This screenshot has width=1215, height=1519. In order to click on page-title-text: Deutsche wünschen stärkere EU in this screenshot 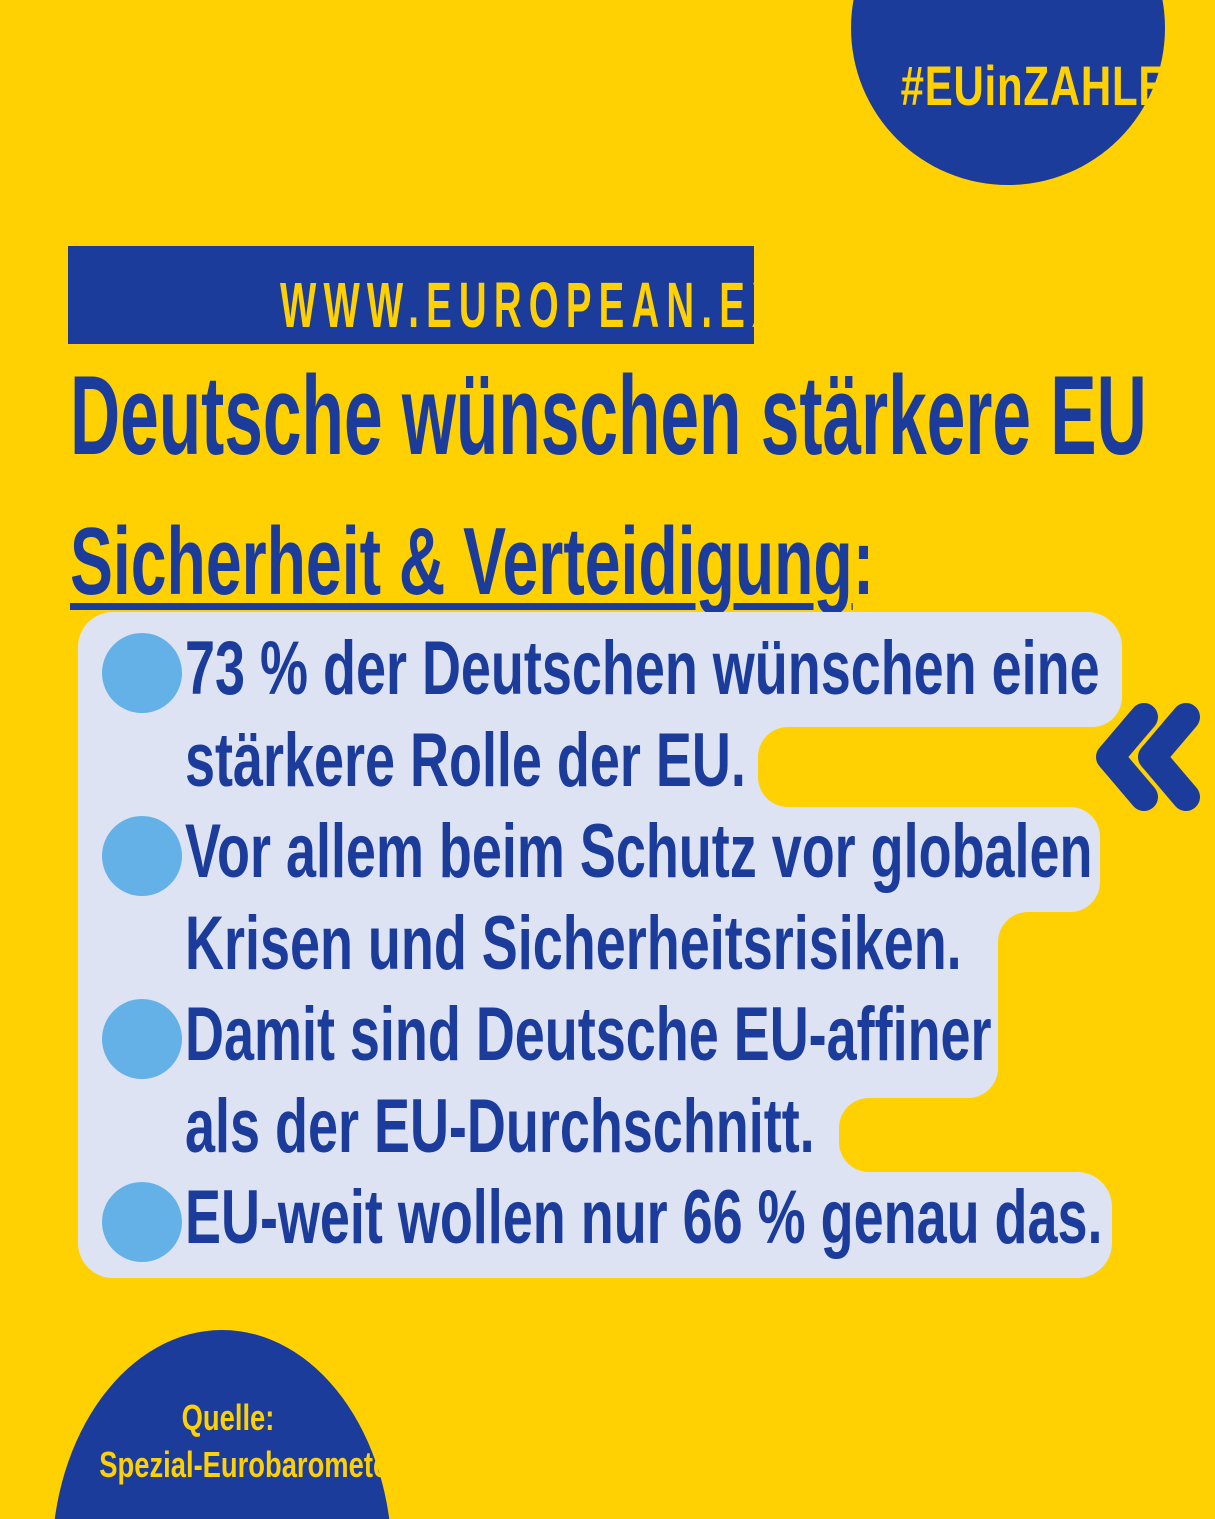, I will do `click(608, 415)`.